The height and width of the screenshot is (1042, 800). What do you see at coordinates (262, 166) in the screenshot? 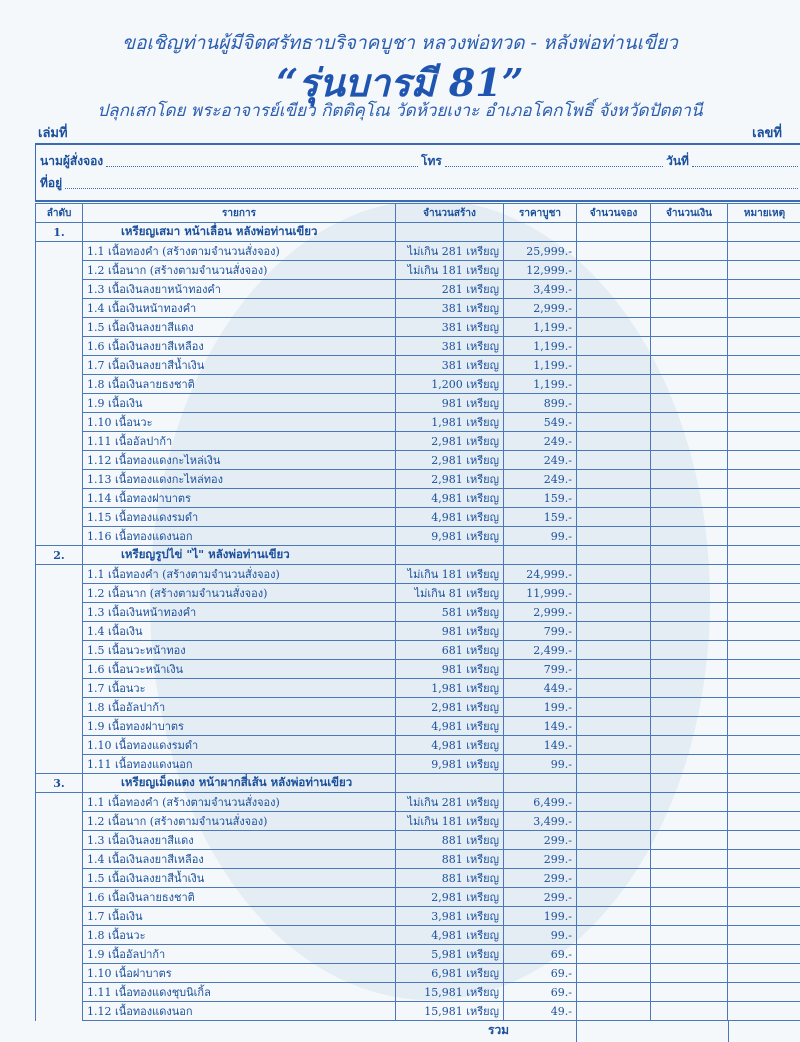
I see `name-field` at bounding box center [262, 166].